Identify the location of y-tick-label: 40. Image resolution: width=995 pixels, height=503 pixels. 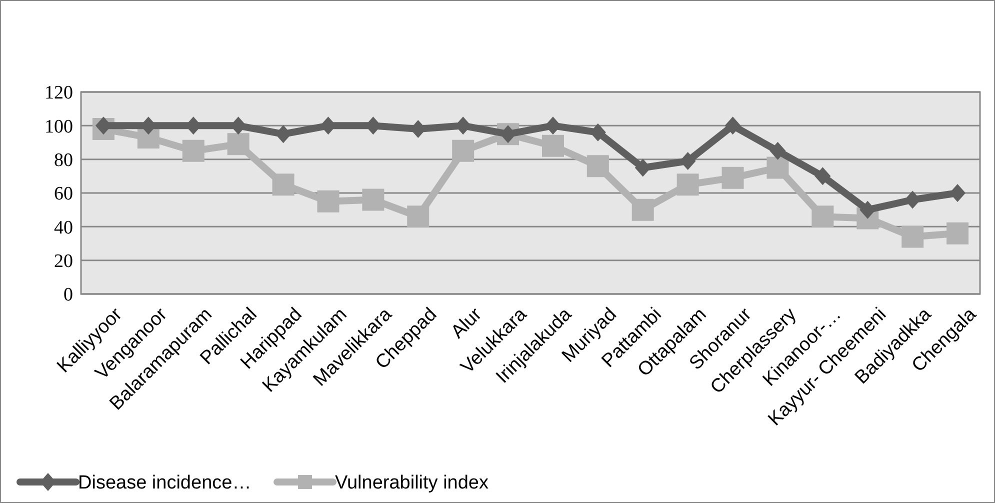
(63, 227).